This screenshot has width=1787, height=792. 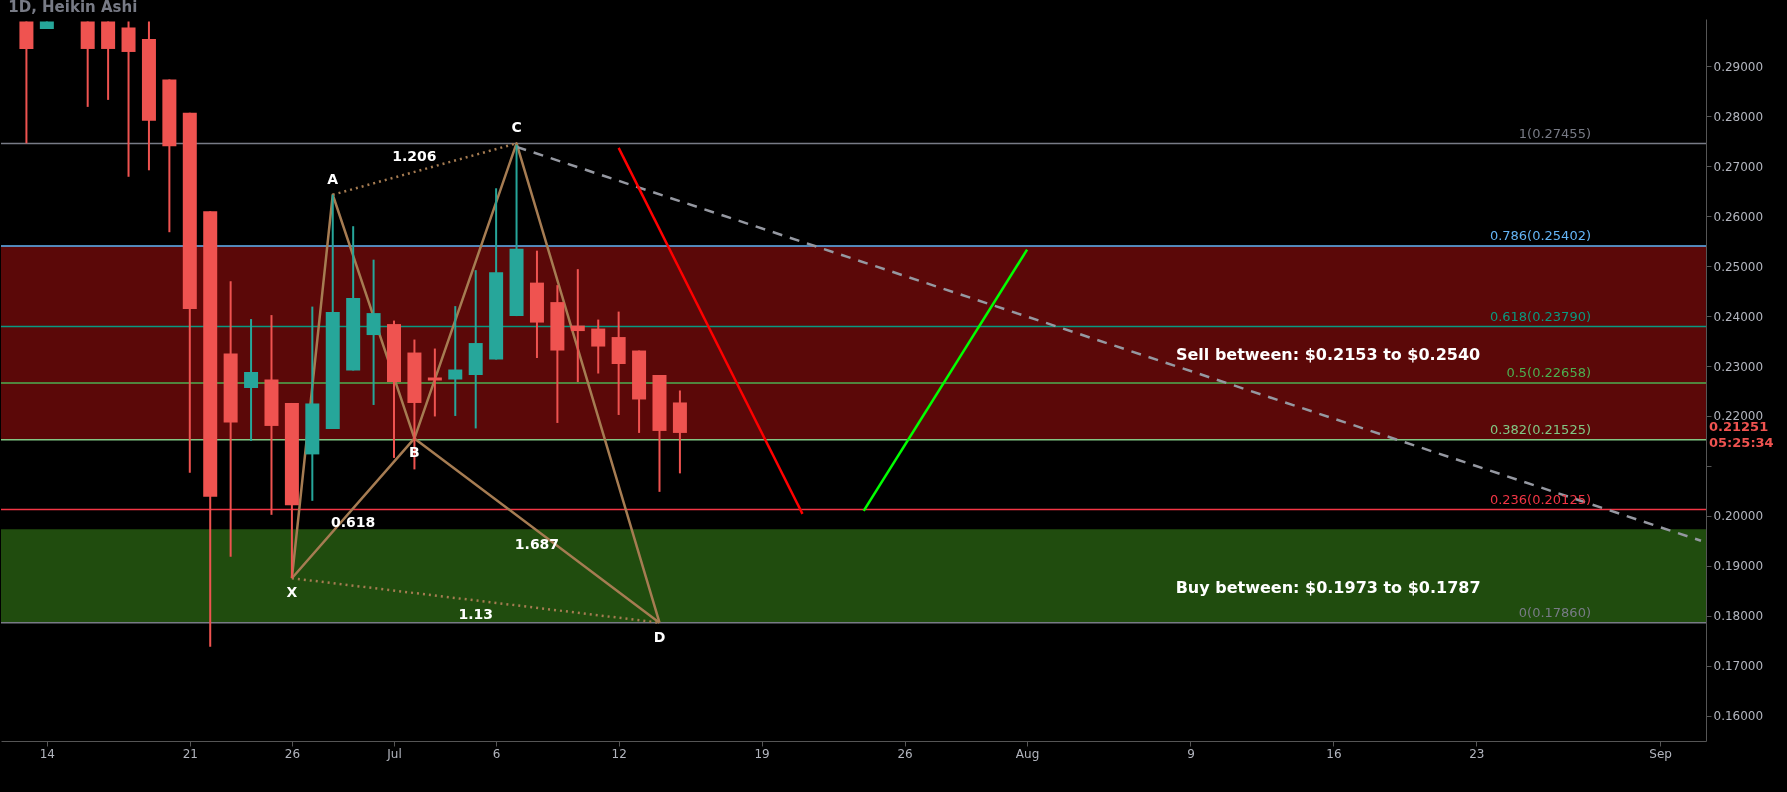 What do you see at coordinates (1738, 216) in the screenshot?
I see `y-tick-label: 0.26000` at bounding box center [1738, 216].